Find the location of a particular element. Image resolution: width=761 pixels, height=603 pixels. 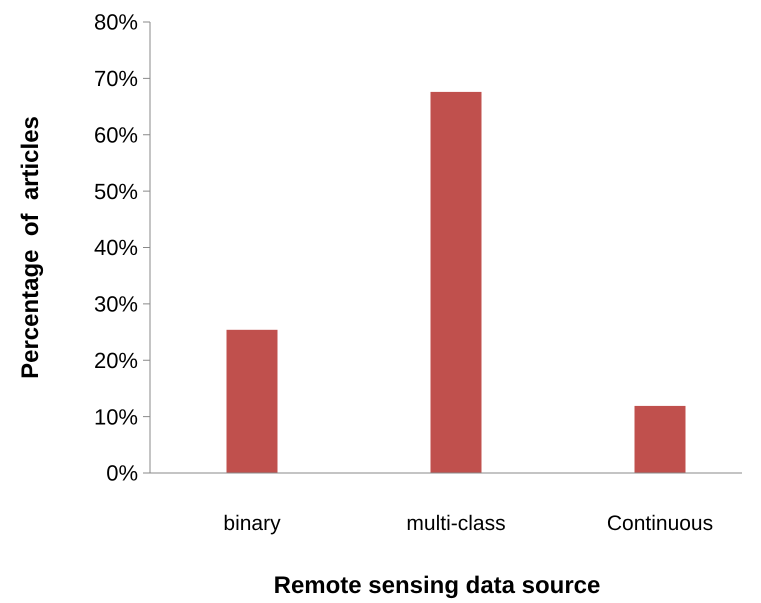

y-tick-label: 70% is located at coordinates (116, 79).